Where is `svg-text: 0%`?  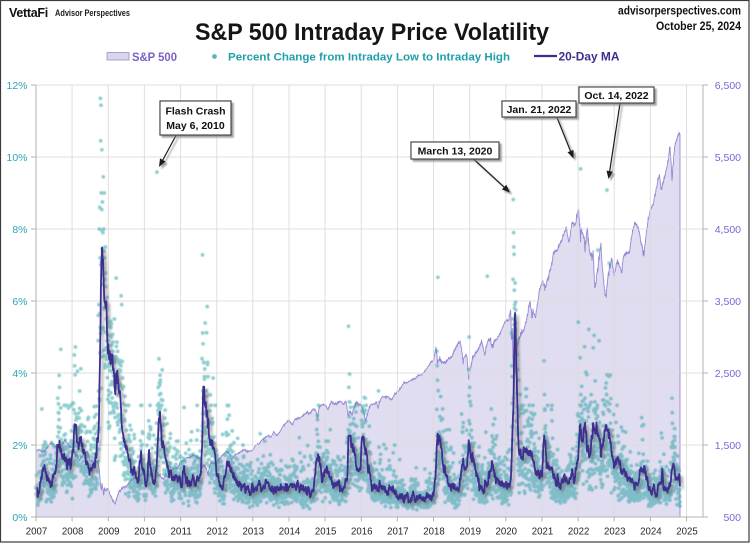
svg-text: 0% is located at coordinates (19, 518).